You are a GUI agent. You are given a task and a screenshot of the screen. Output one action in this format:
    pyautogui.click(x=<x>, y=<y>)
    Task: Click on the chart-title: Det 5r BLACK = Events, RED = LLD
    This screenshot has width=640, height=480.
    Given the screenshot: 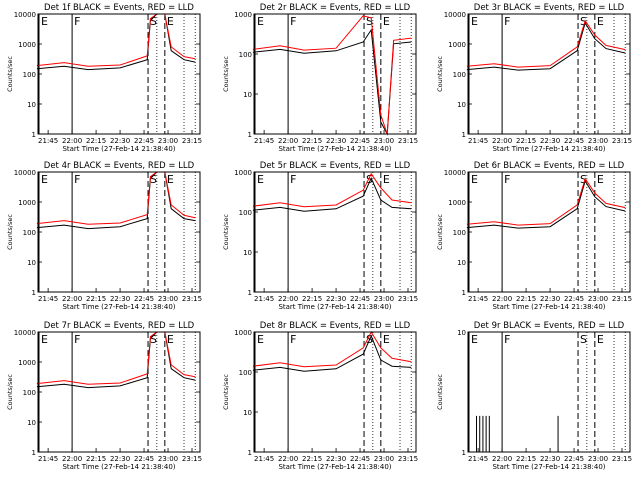 What is the action you would take?
    pyautogui.click(x=335, y=166)
    